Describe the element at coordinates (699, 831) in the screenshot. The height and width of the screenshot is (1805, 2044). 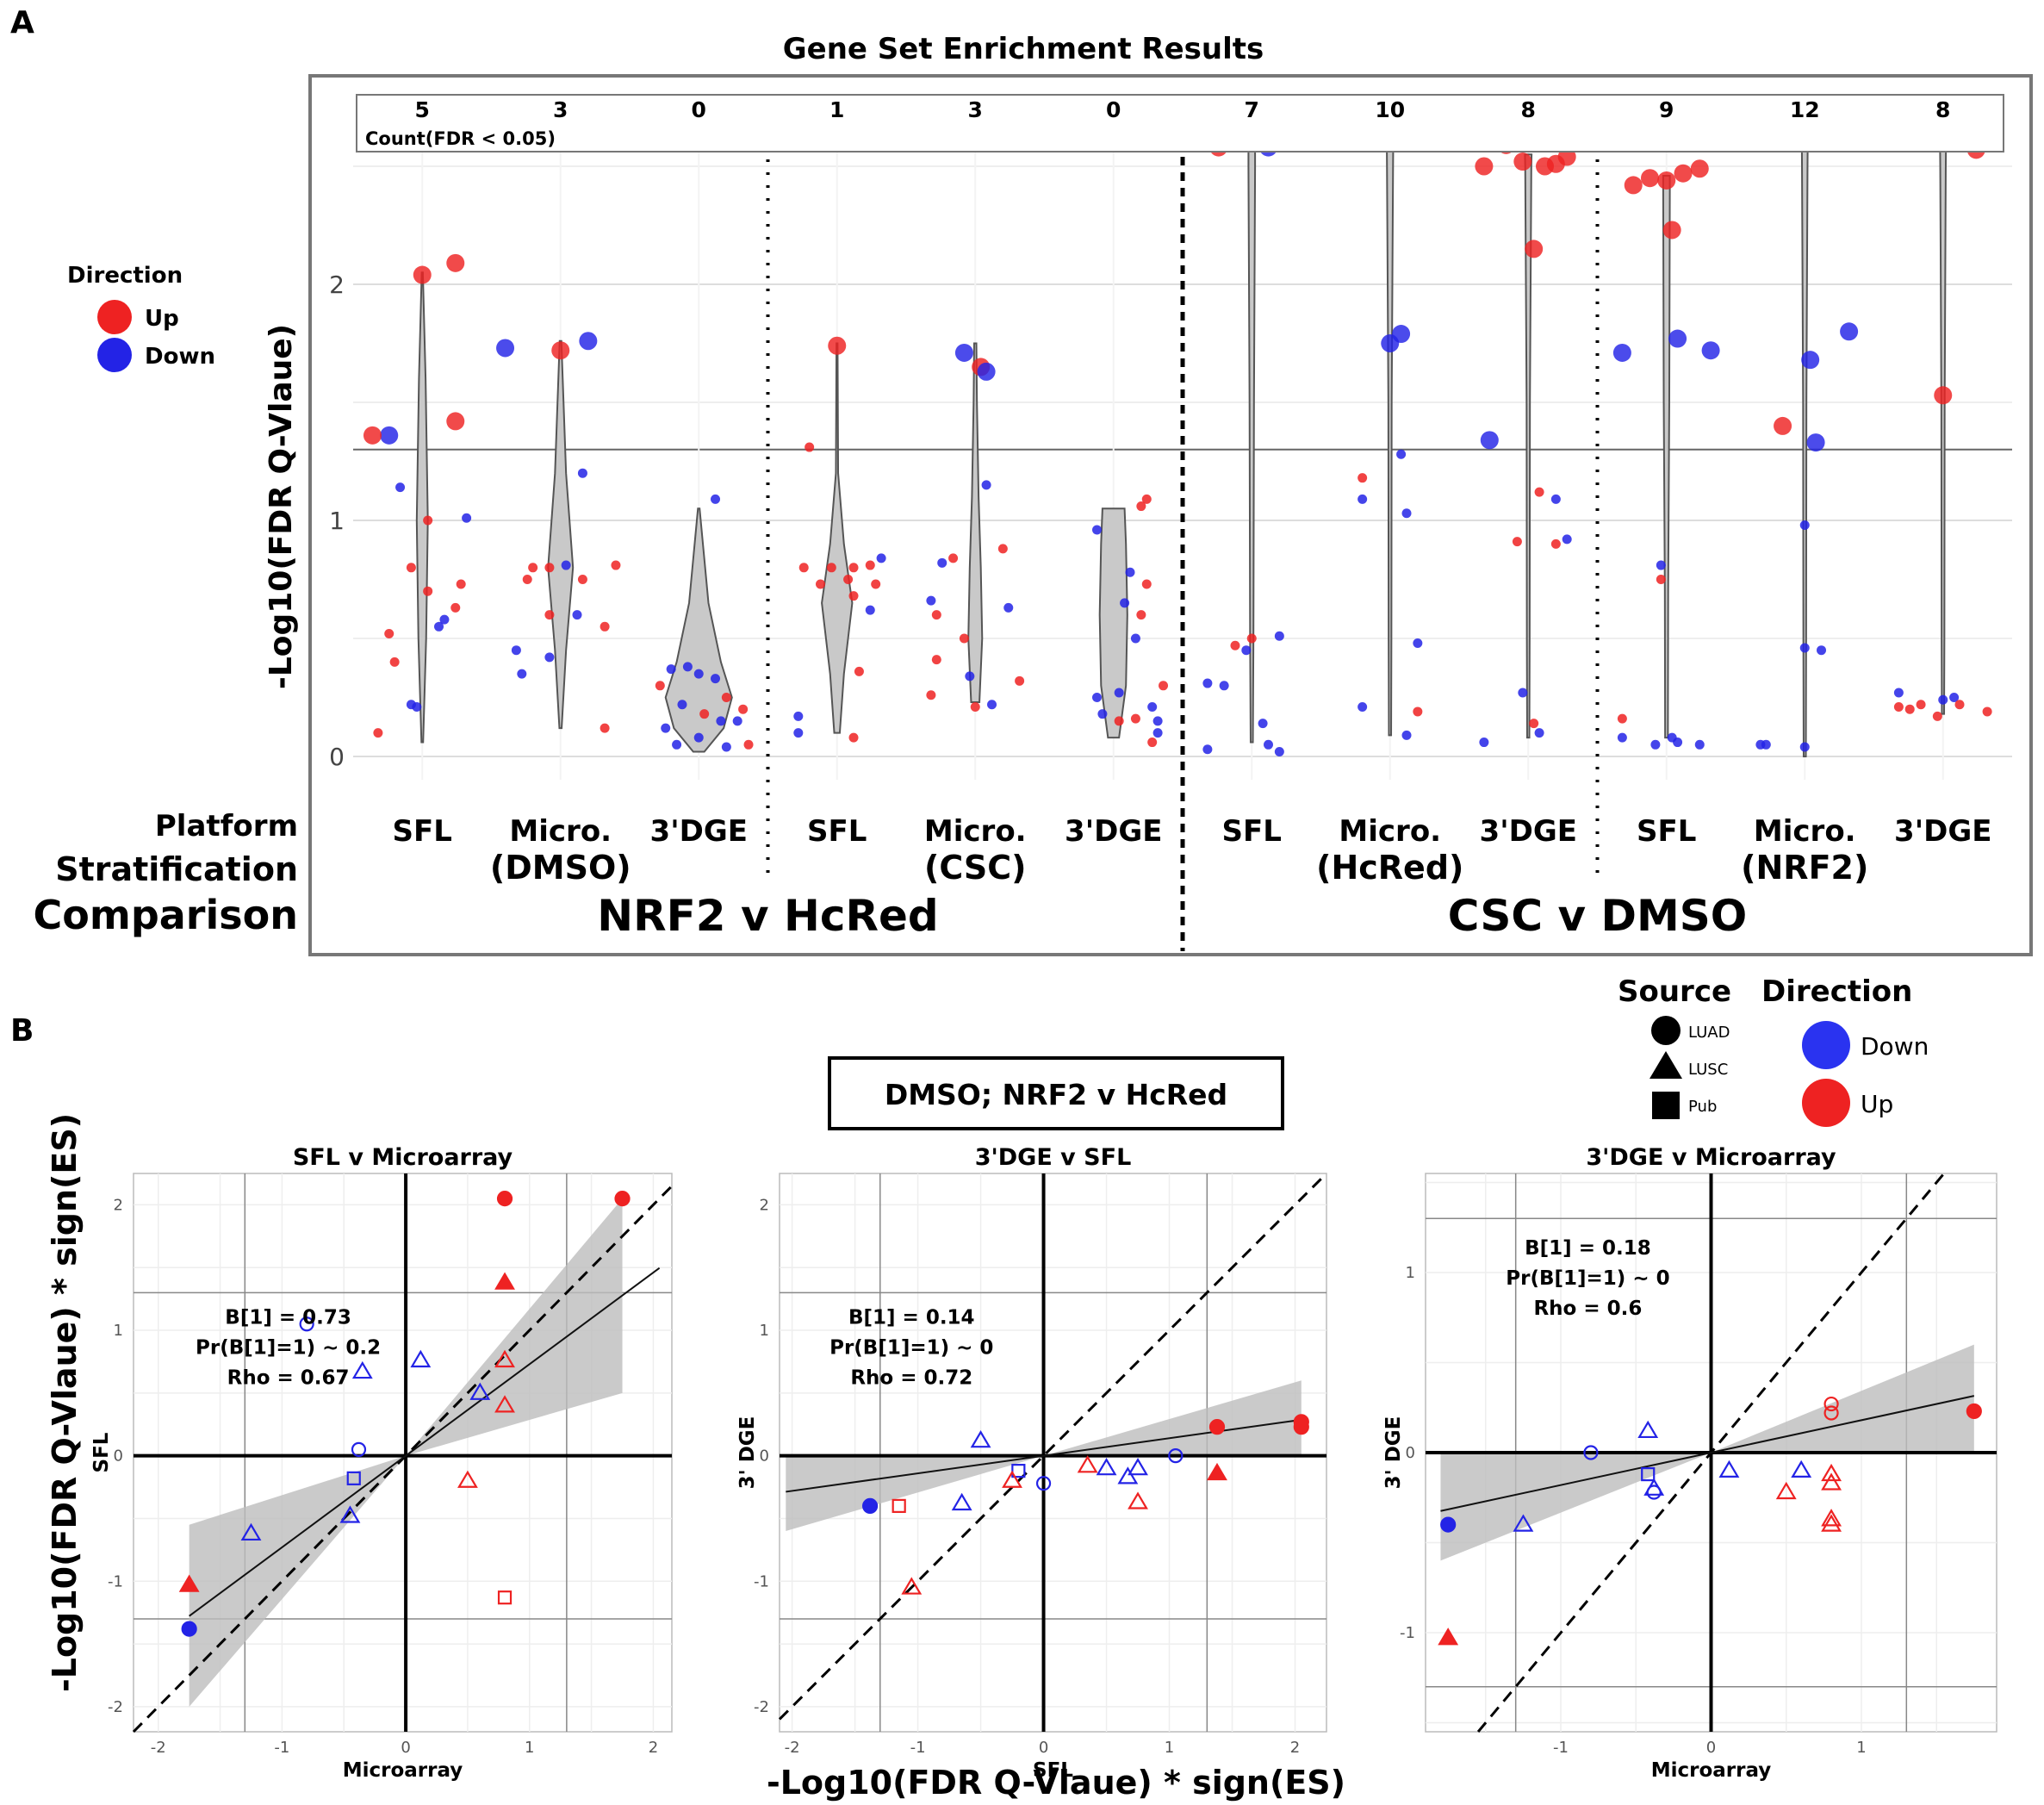
I see `platform-label: 3'DGE` at that location.